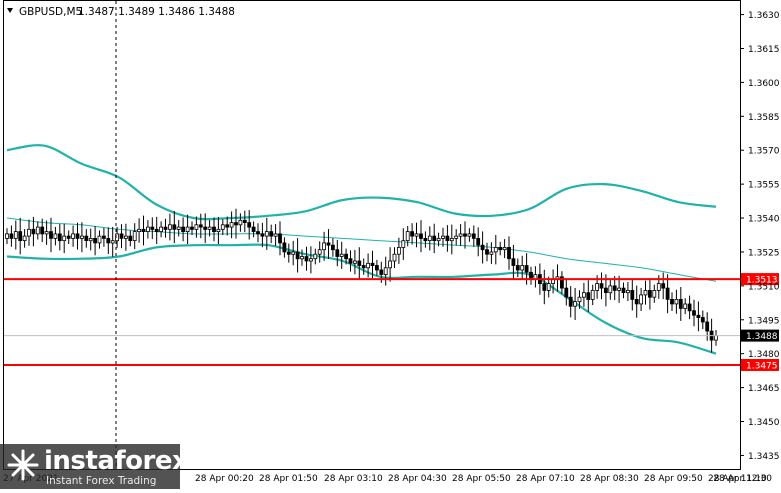 Image resolution: width=781 pixels, height=493 pixels. Describe the element at coordinates (742, 479) in the screenshot. I see `x-axis-tick-label: 28 Apr 12:30` at that location.